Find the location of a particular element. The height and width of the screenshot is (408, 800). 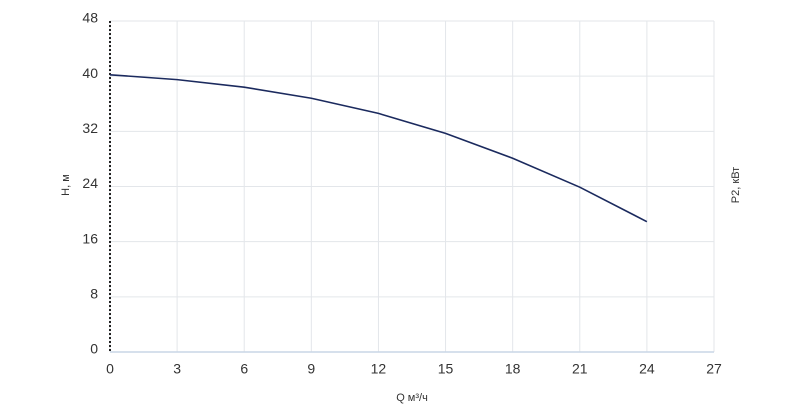

y-tick-label: 8 is located at coordinates (94, 294).